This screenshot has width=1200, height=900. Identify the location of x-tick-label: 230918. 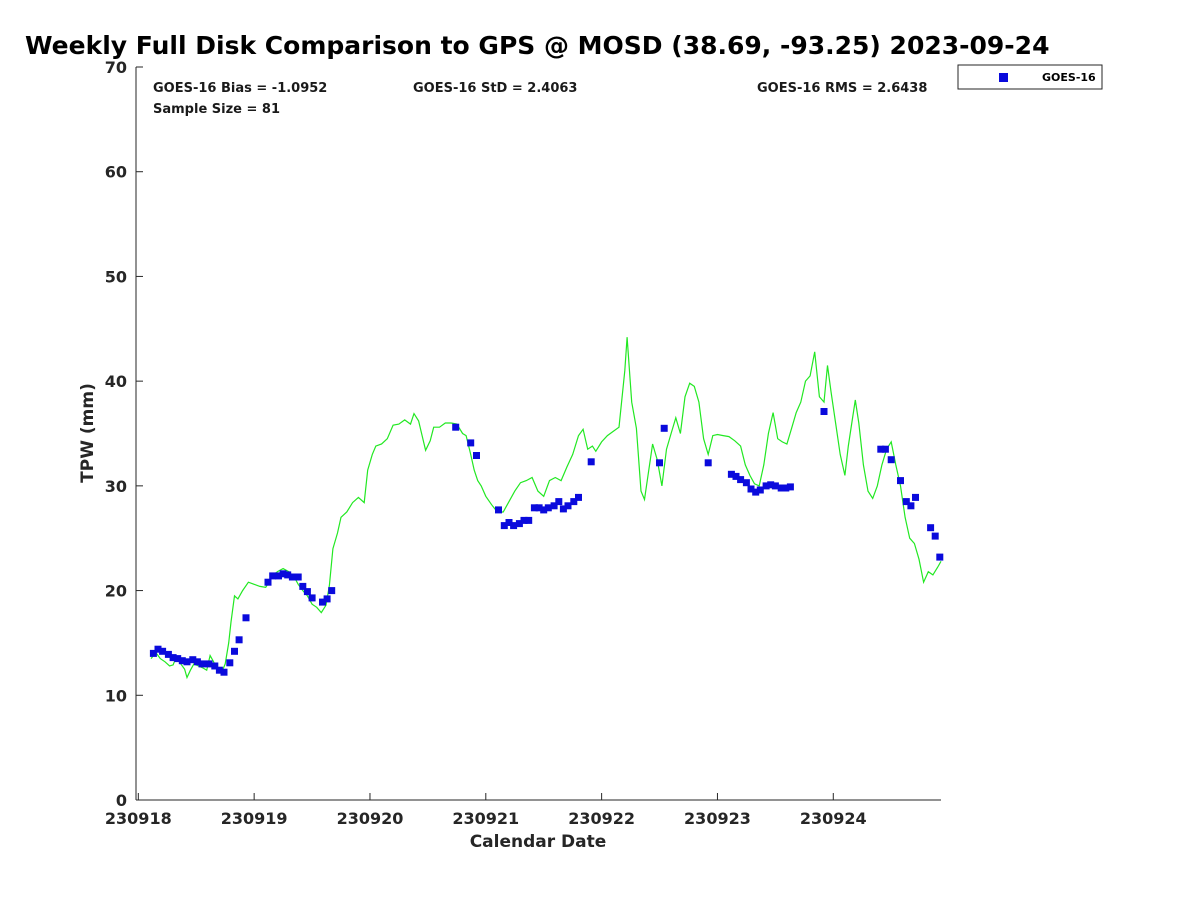
(138, 818).